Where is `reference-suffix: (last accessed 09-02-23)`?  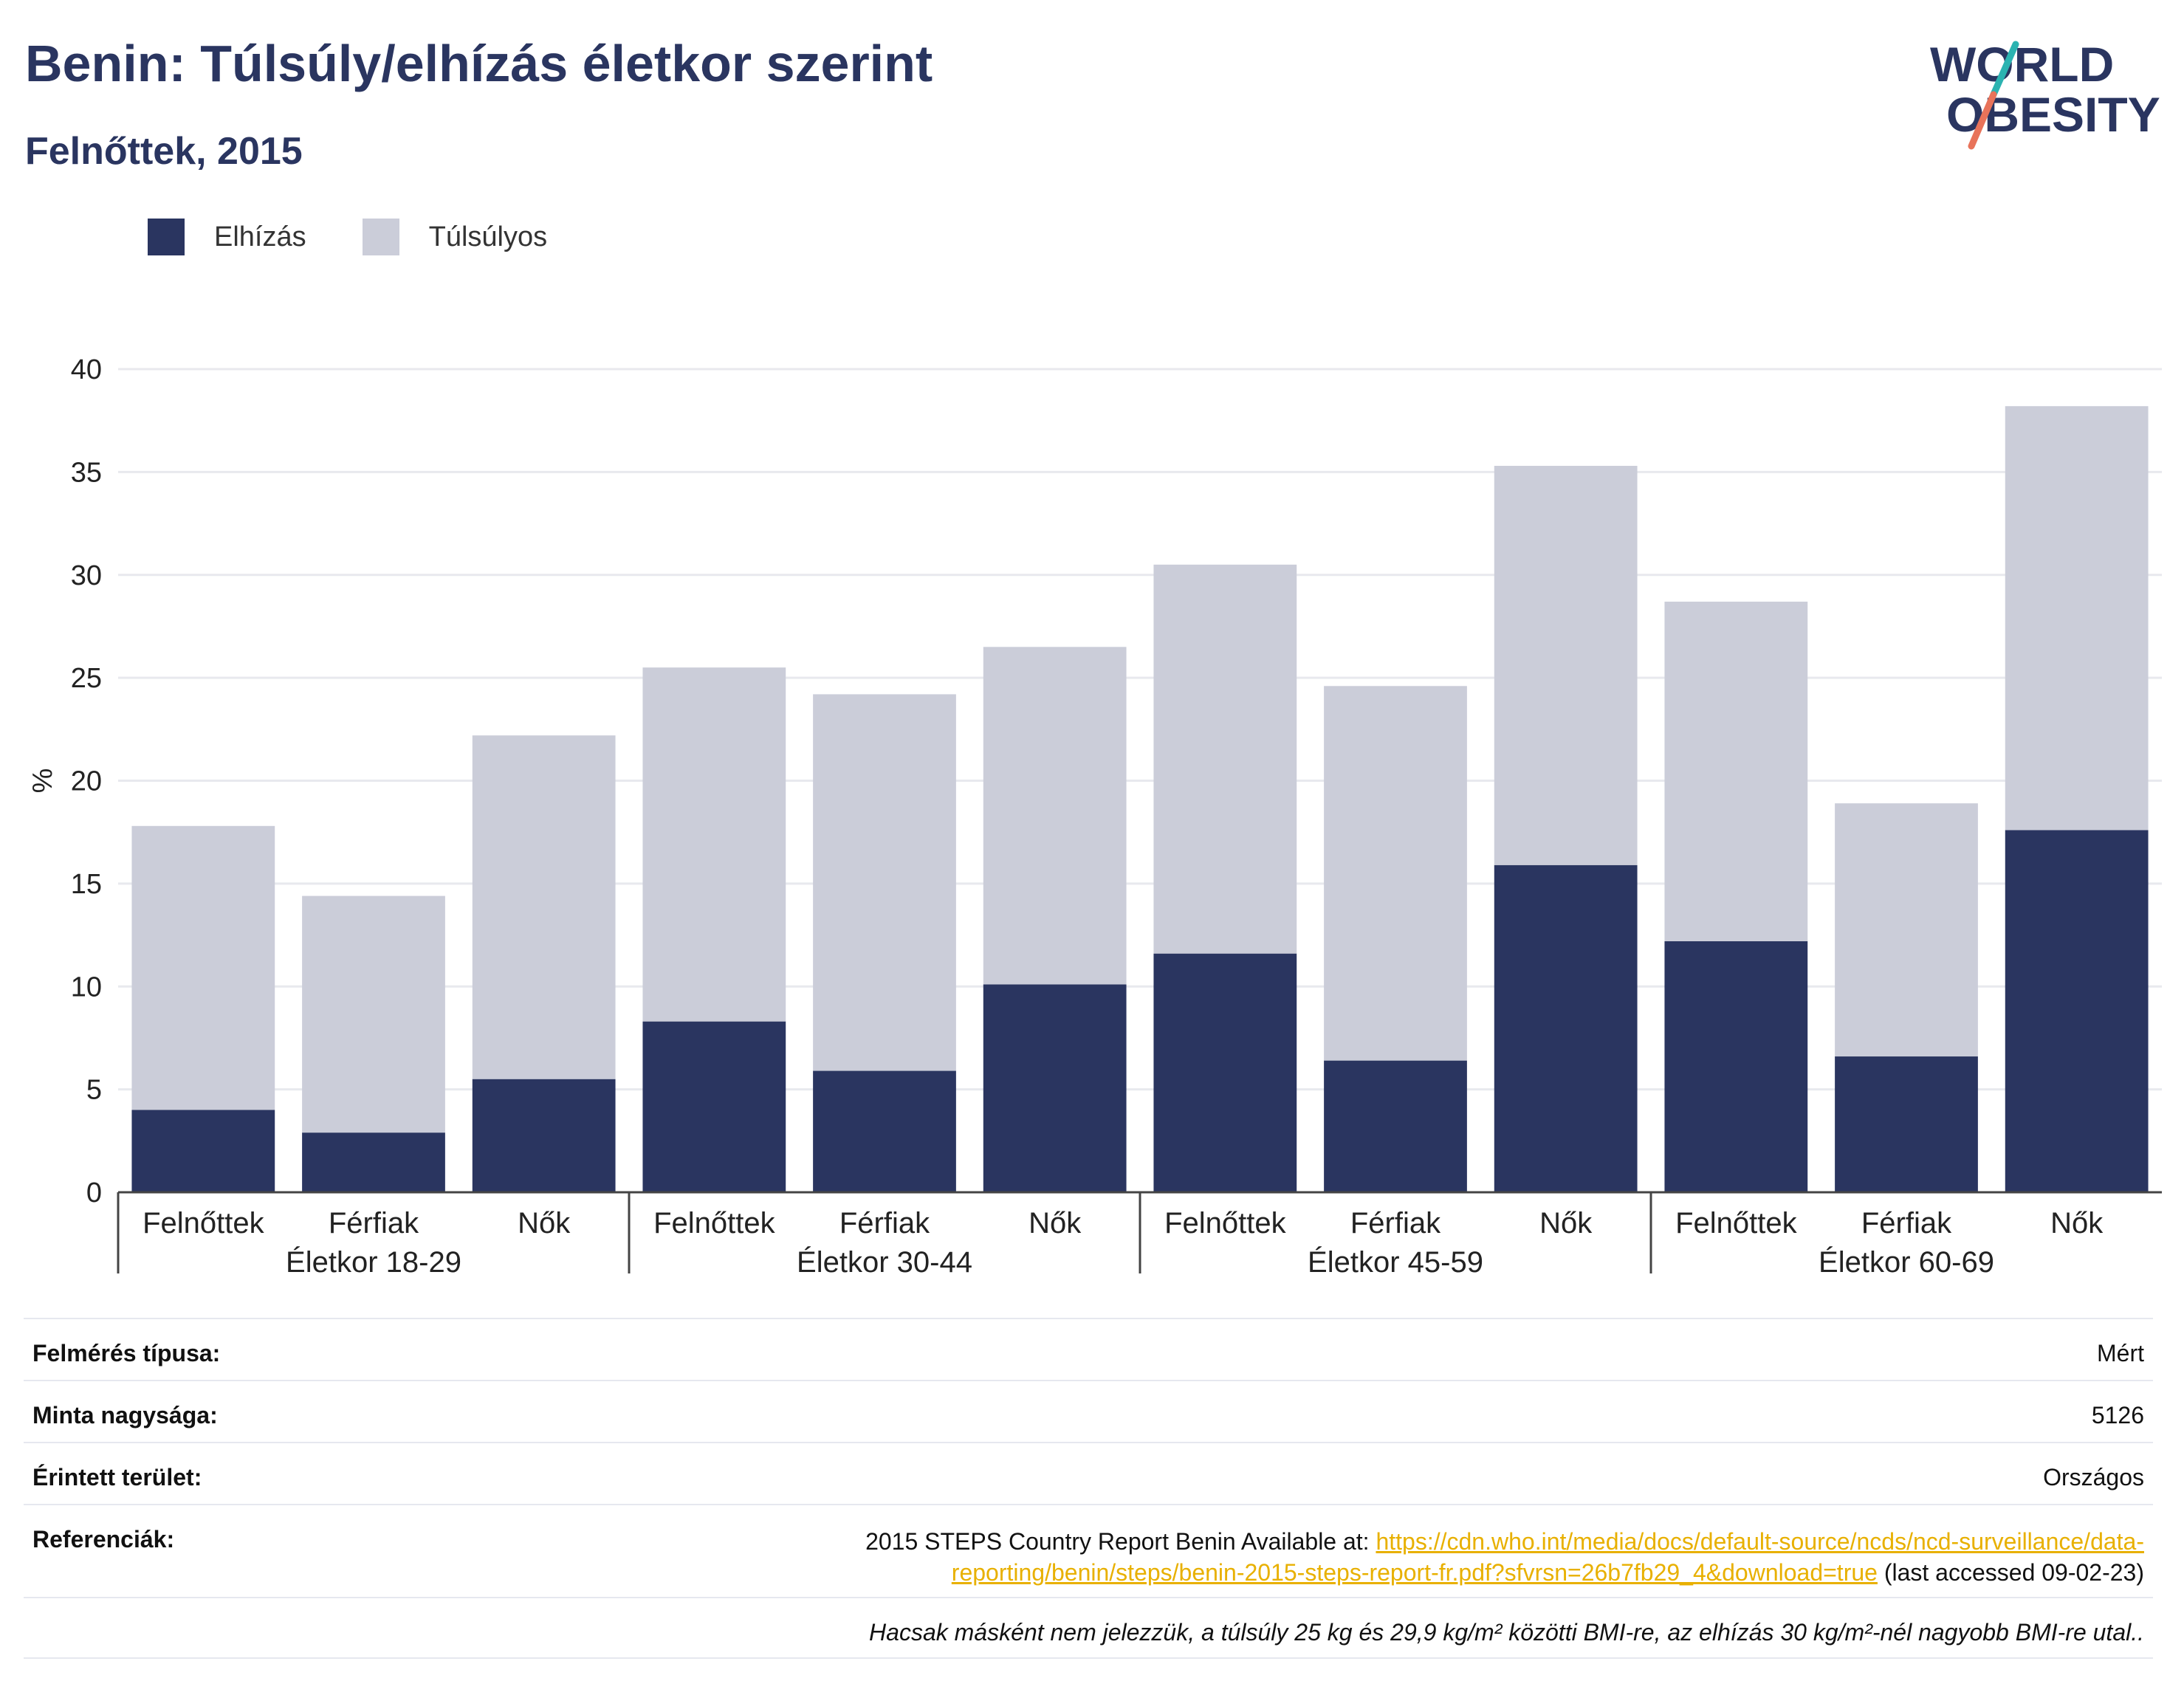
reference-suffix: (last accessed 09-02-23) is located at coordinates (2011, 1572).